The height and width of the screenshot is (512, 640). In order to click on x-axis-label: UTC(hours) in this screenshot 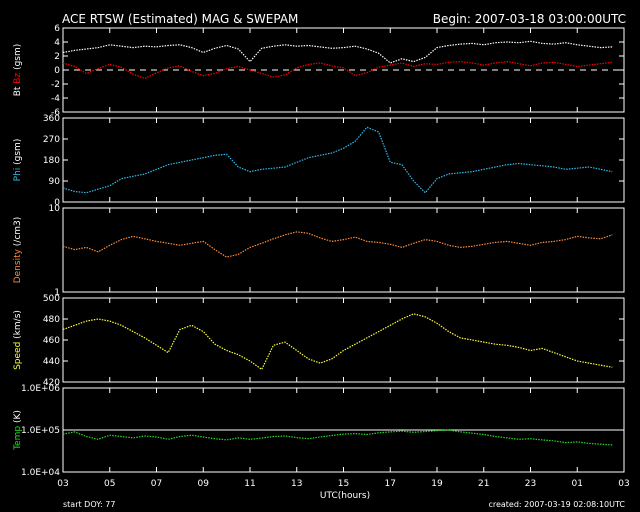, I will do `click(345, 496)`.